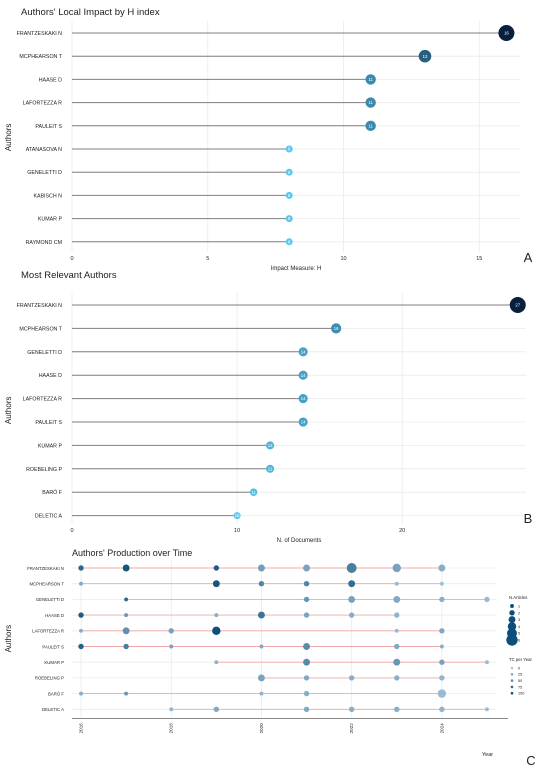 The width and height of the screenshot is (550, 771). Describe the element at coordinates (132, 553) in the screenshot. I see `chart-title: Authors' Production over Time` at that location.